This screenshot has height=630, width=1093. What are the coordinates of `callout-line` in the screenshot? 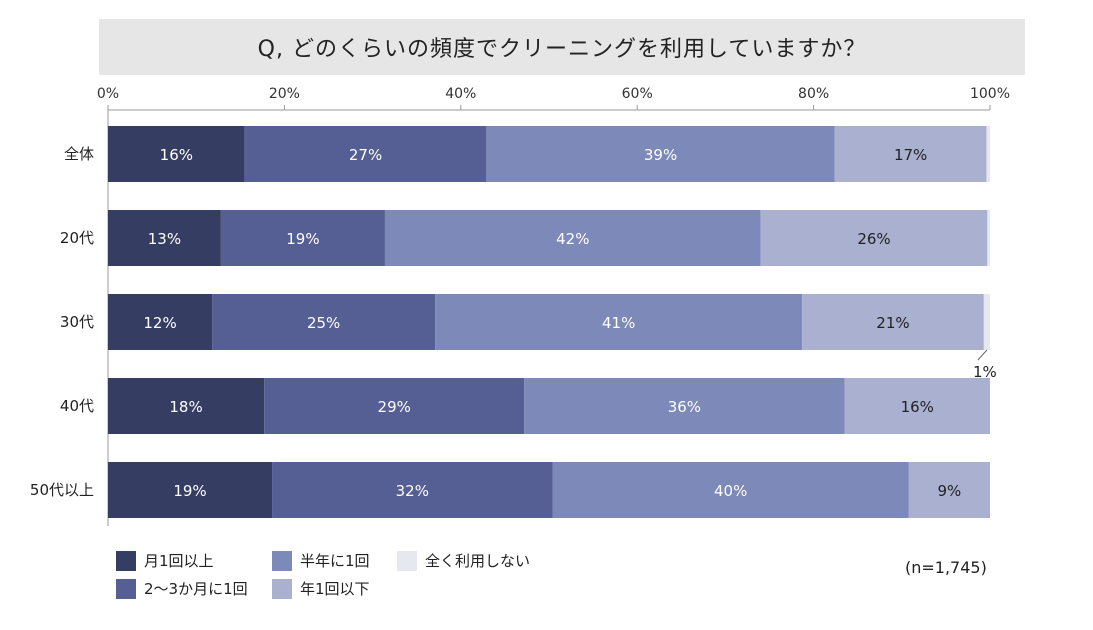 It's located at (982, 355).